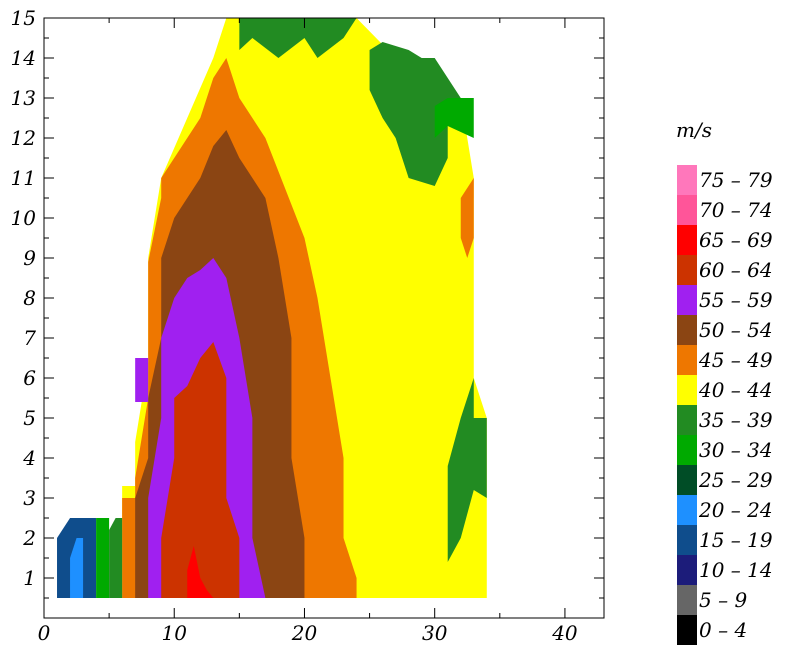 This screenshot has width=788, height=649. Describe the element at coordinates (24, 218) in the screenshot. I see `y-tick-label: 10` at that location.